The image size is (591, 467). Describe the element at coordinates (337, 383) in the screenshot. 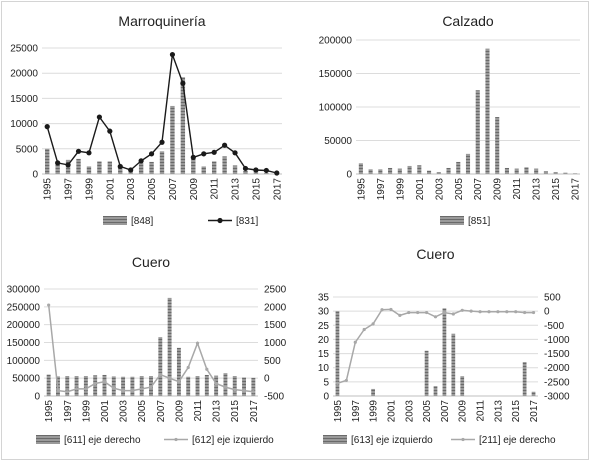

I see `line-point-1995` at that location.